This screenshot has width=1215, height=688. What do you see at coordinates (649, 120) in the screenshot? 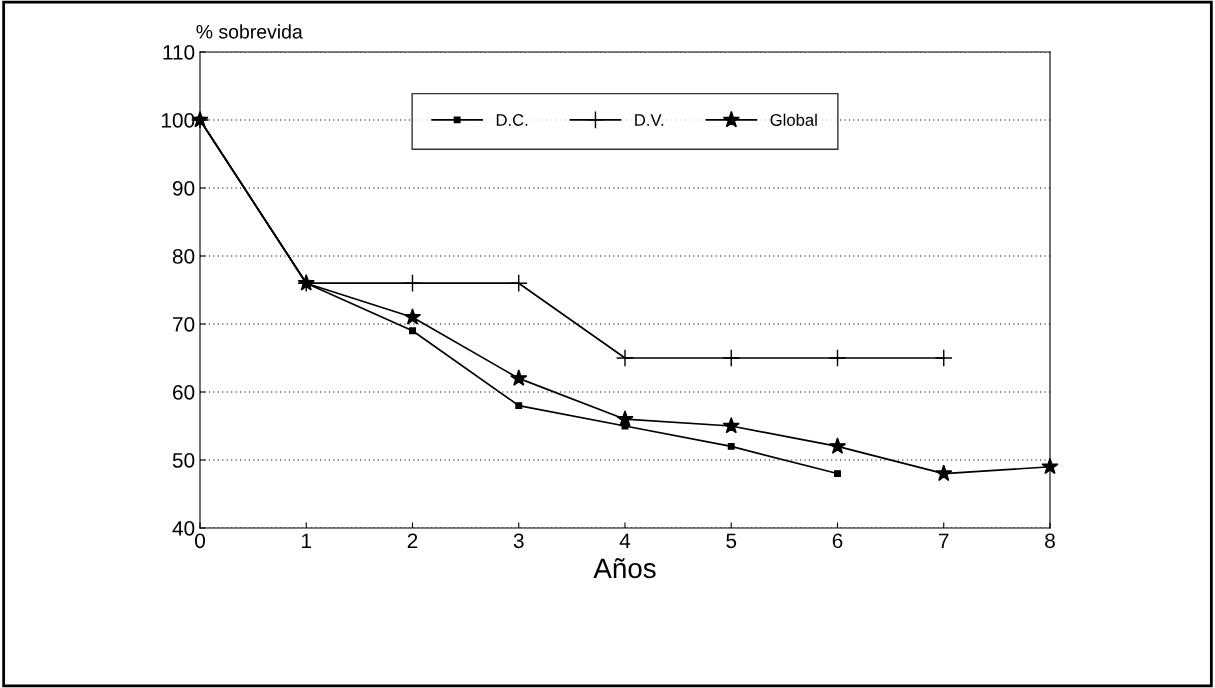
I see `legend-label: D.V.` at bounding box center [649, 120].